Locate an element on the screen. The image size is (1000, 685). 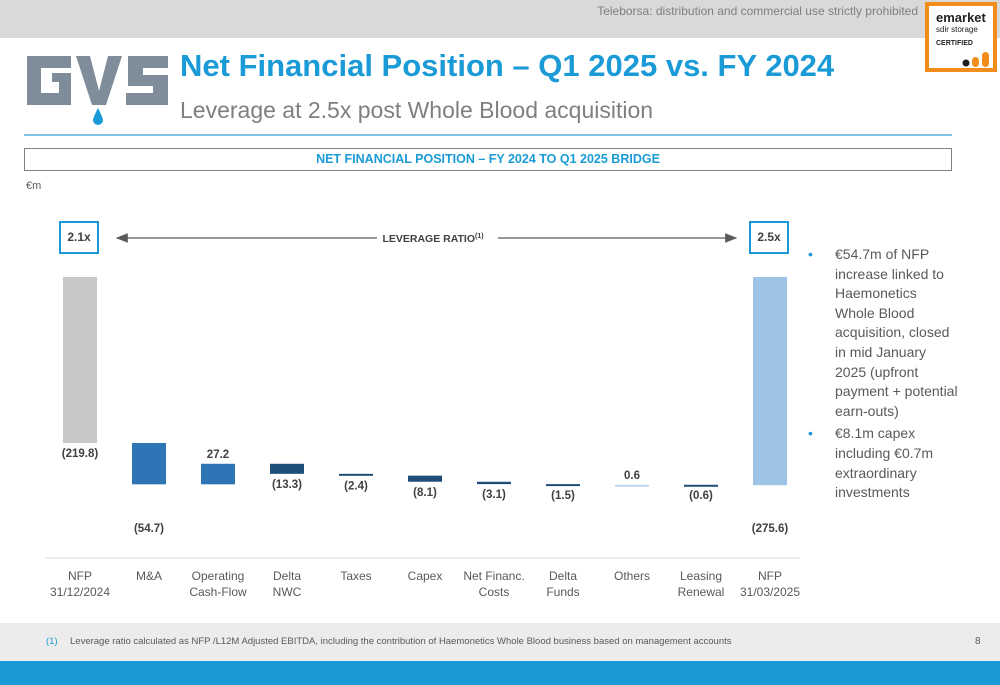
category-label: 31/12/2024 is located at coordinates (80, 592).